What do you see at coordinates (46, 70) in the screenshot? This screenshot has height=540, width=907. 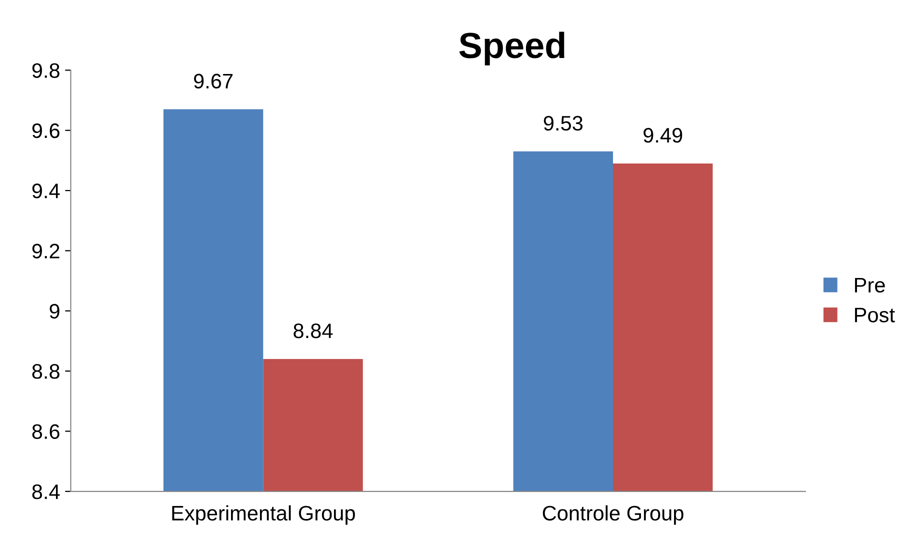 I see `y-tick-label: 9.8` at bounding box center [46, 70].